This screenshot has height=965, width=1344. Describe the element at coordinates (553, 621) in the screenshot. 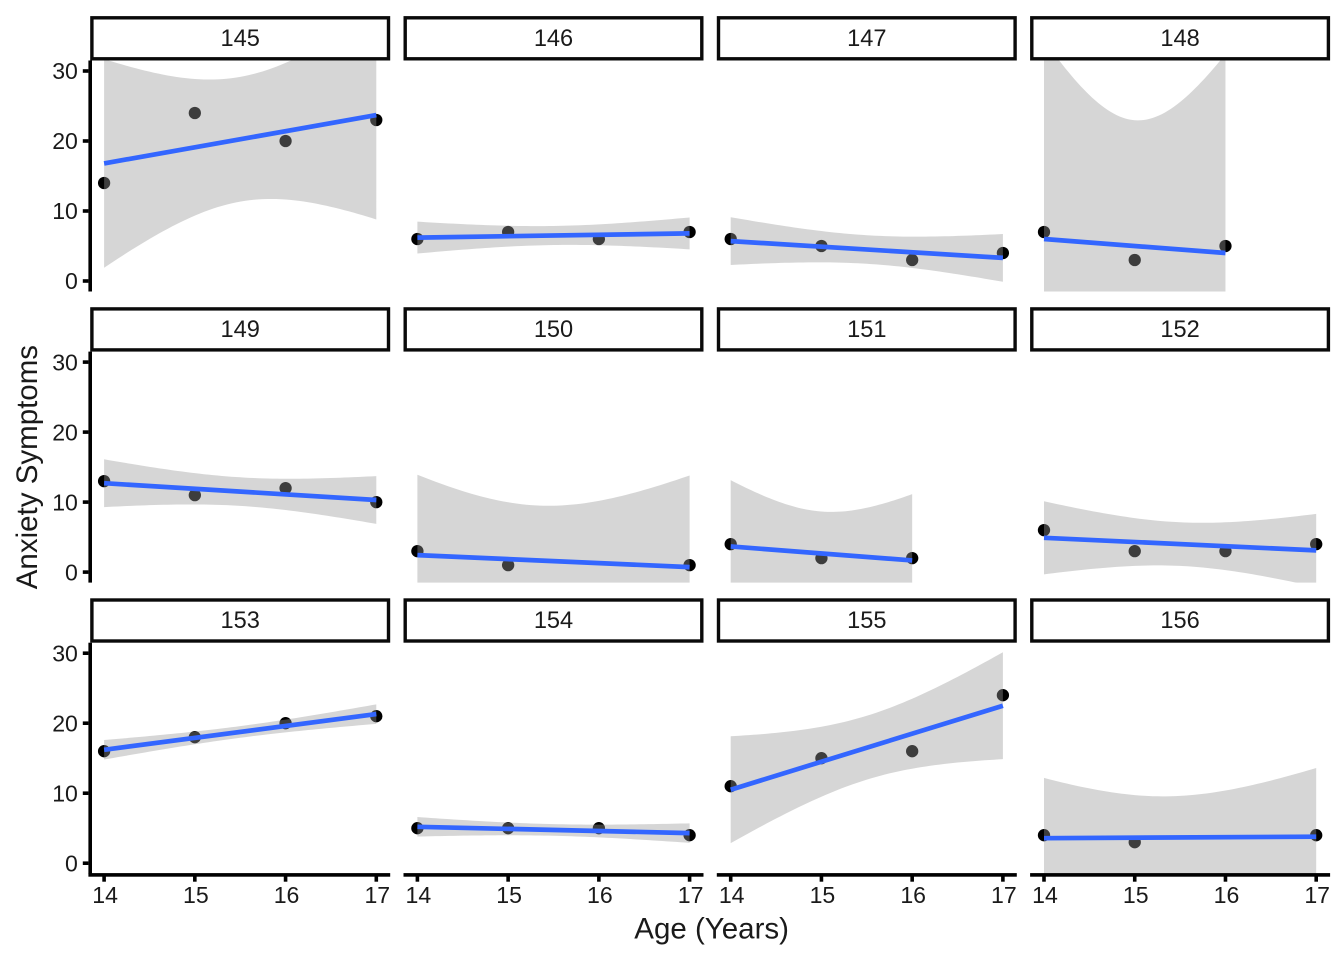

I see `svg-text: 154` at that location.